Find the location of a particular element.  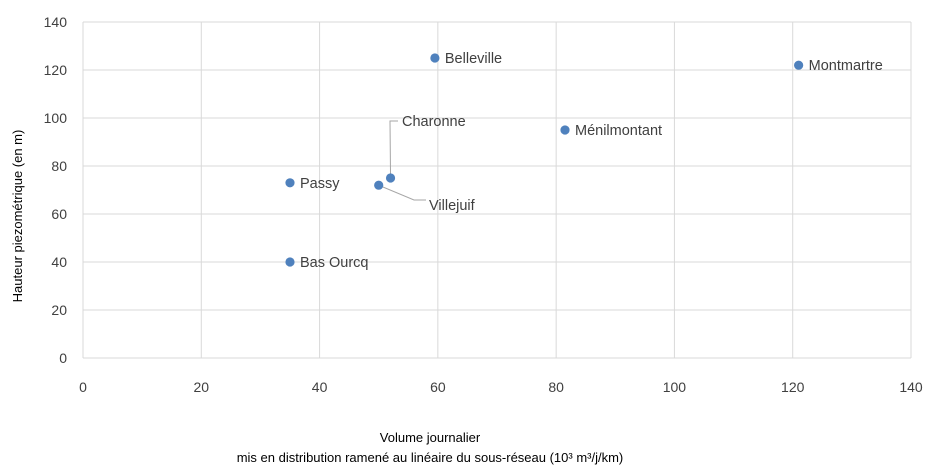

x-tick-label: 40 is located at coordinates (320, 387).